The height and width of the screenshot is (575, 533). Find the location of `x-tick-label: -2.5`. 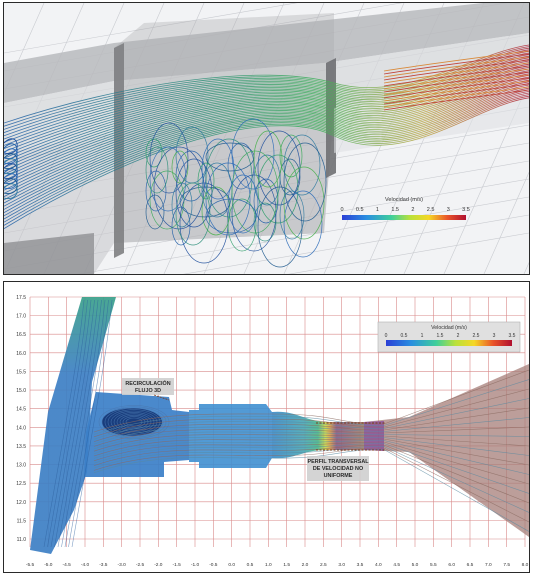

x-tick-label: -2.5 is located at coordinates (140, 565).